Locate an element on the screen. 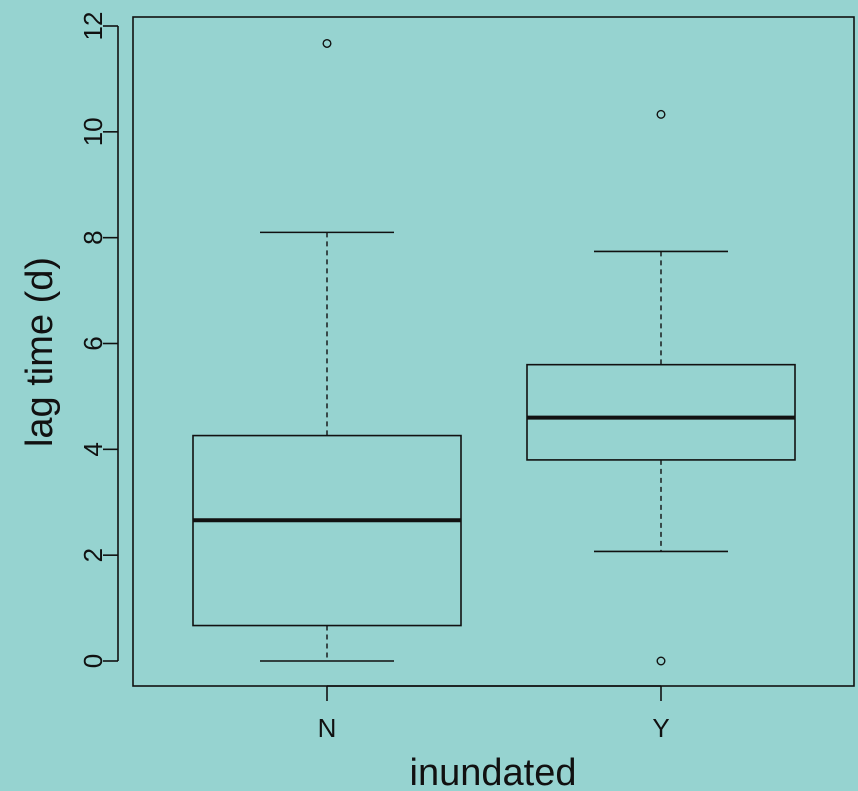  y-tick-label: 8 is located at coordinates (93, 237).